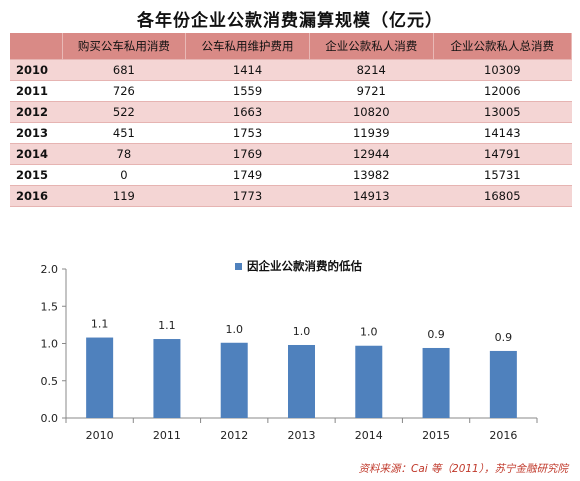  What do you see at coordinates (100, 435) in the screenshot?
I see `x-tick-label: 2010` at bounding box center [100, 435].